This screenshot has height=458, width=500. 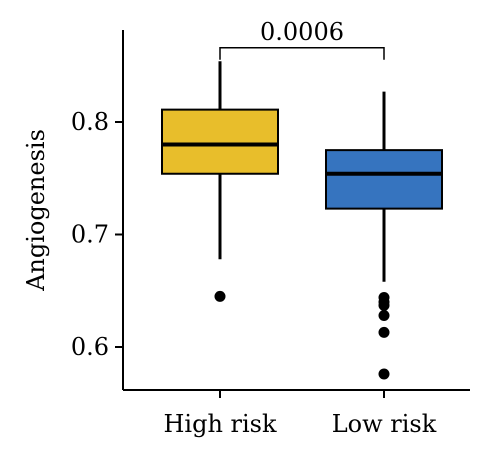 What do you see at coordinates (220, 181) in the screenshot?
I see `box-high-risk` at bounding box center [220, 181].